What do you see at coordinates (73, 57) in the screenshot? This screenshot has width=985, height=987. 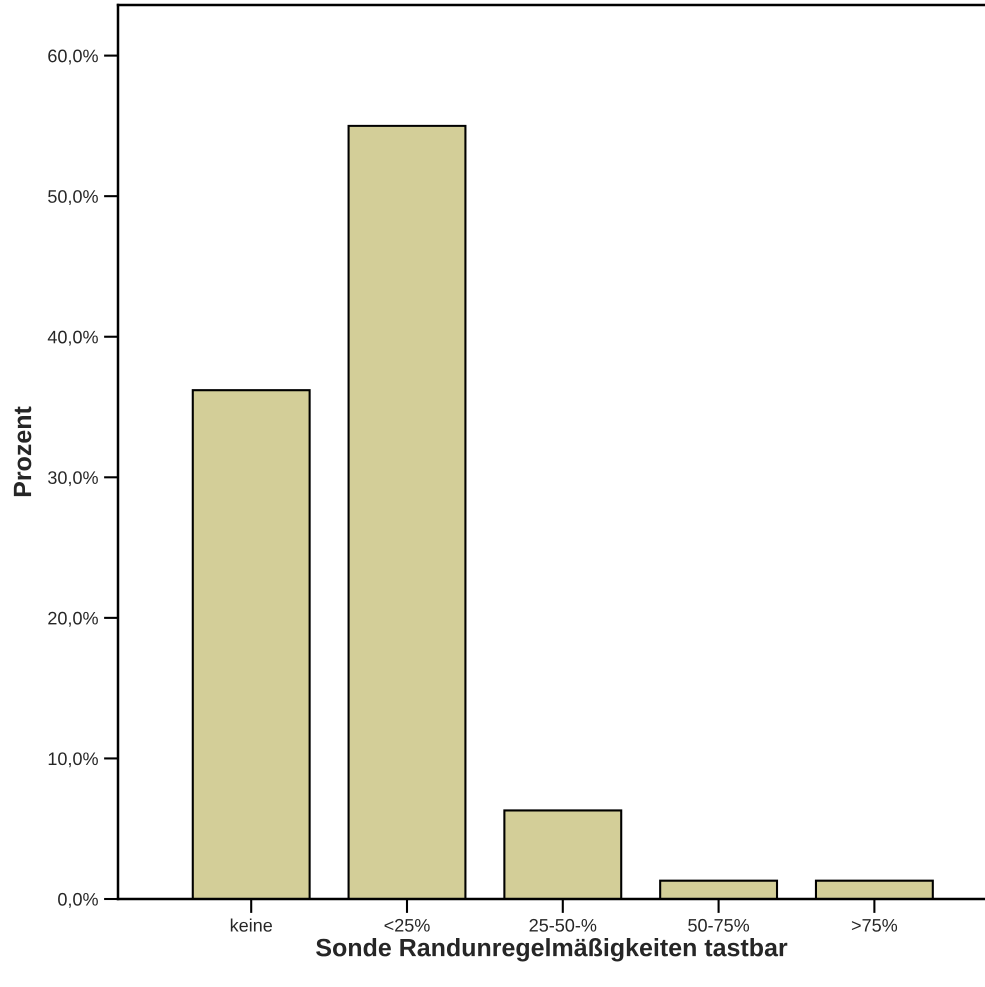 I see `y-tick-label: 60,0%` at bounding box center [73, 57].